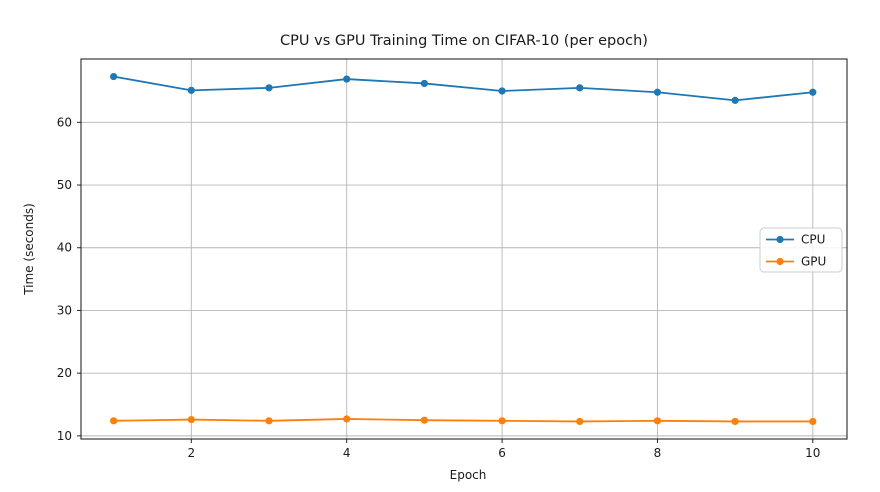 This screenshot has width=880, height=492. What do you see at coordinates (813, 240) in the screenshot?
I see `legend-label-cpu: CPU` at bounding box center [813, 240].